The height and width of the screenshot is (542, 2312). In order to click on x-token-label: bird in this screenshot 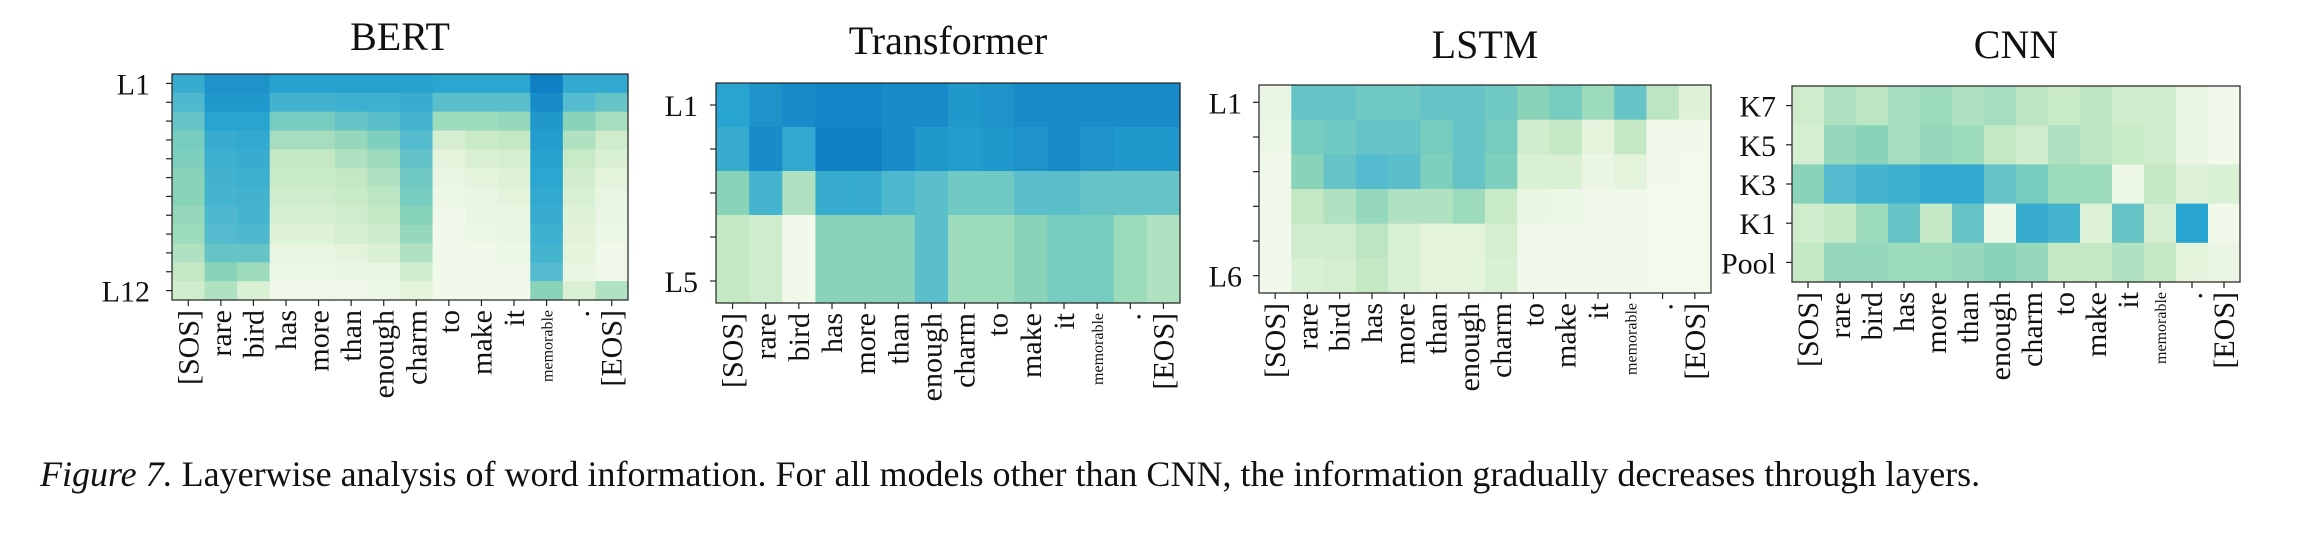, I will do `click(1340, 327)`.